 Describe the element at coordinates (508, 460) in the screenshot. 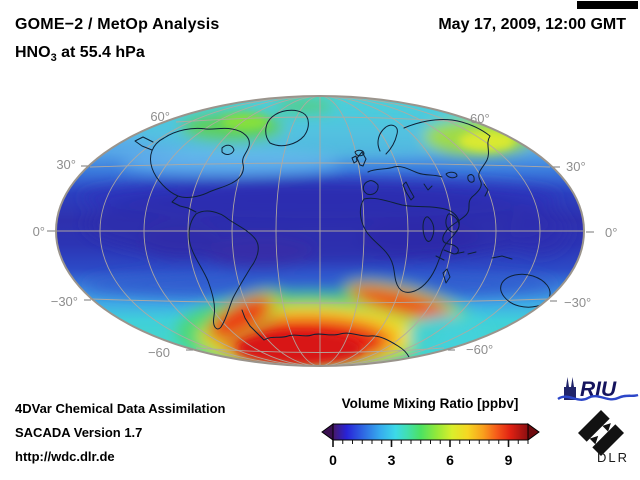

I see `colorbar-tick-label-9: 9` at that location.